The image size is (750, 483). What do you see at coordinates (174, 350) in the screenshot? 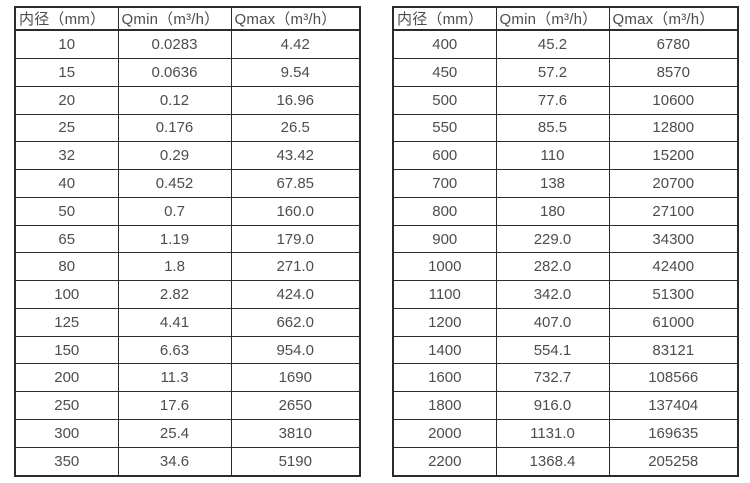
I see `table-cell: 6.63` at bounding box center [174, 350].